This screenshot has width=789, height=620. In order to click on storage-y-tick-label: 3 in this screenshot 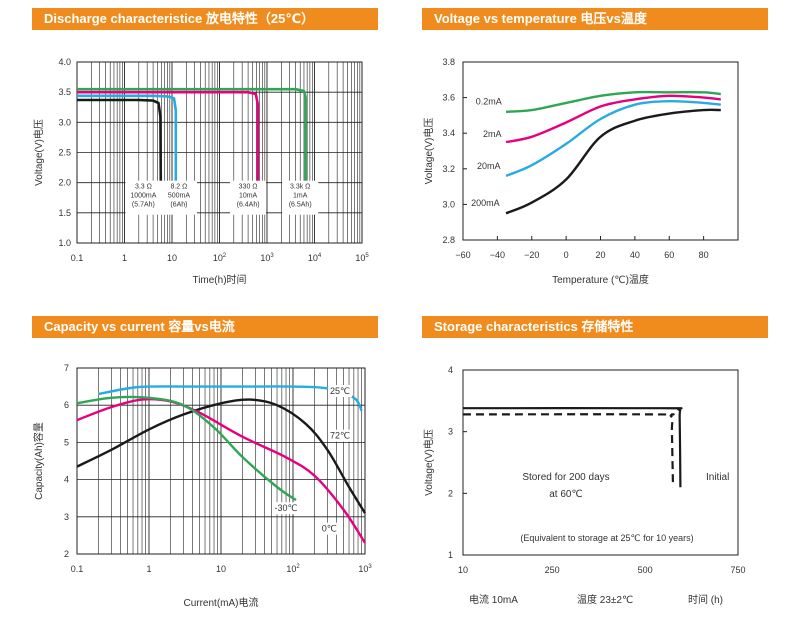, I will do `click(450, 432)`.